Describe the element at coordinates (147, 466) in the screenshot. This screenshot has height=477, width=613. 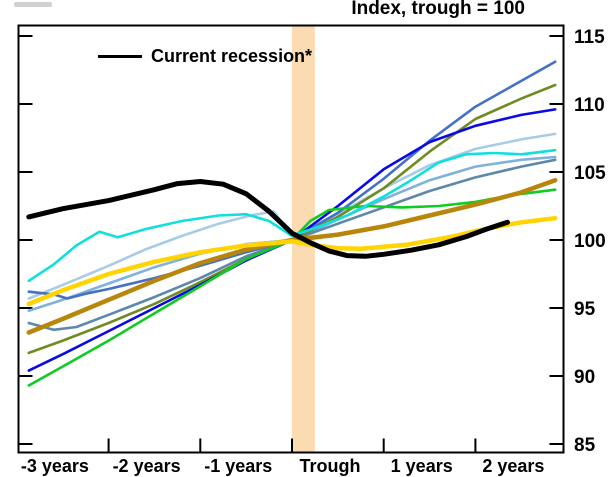
I see `x-axis-label: -2 years` at that location.